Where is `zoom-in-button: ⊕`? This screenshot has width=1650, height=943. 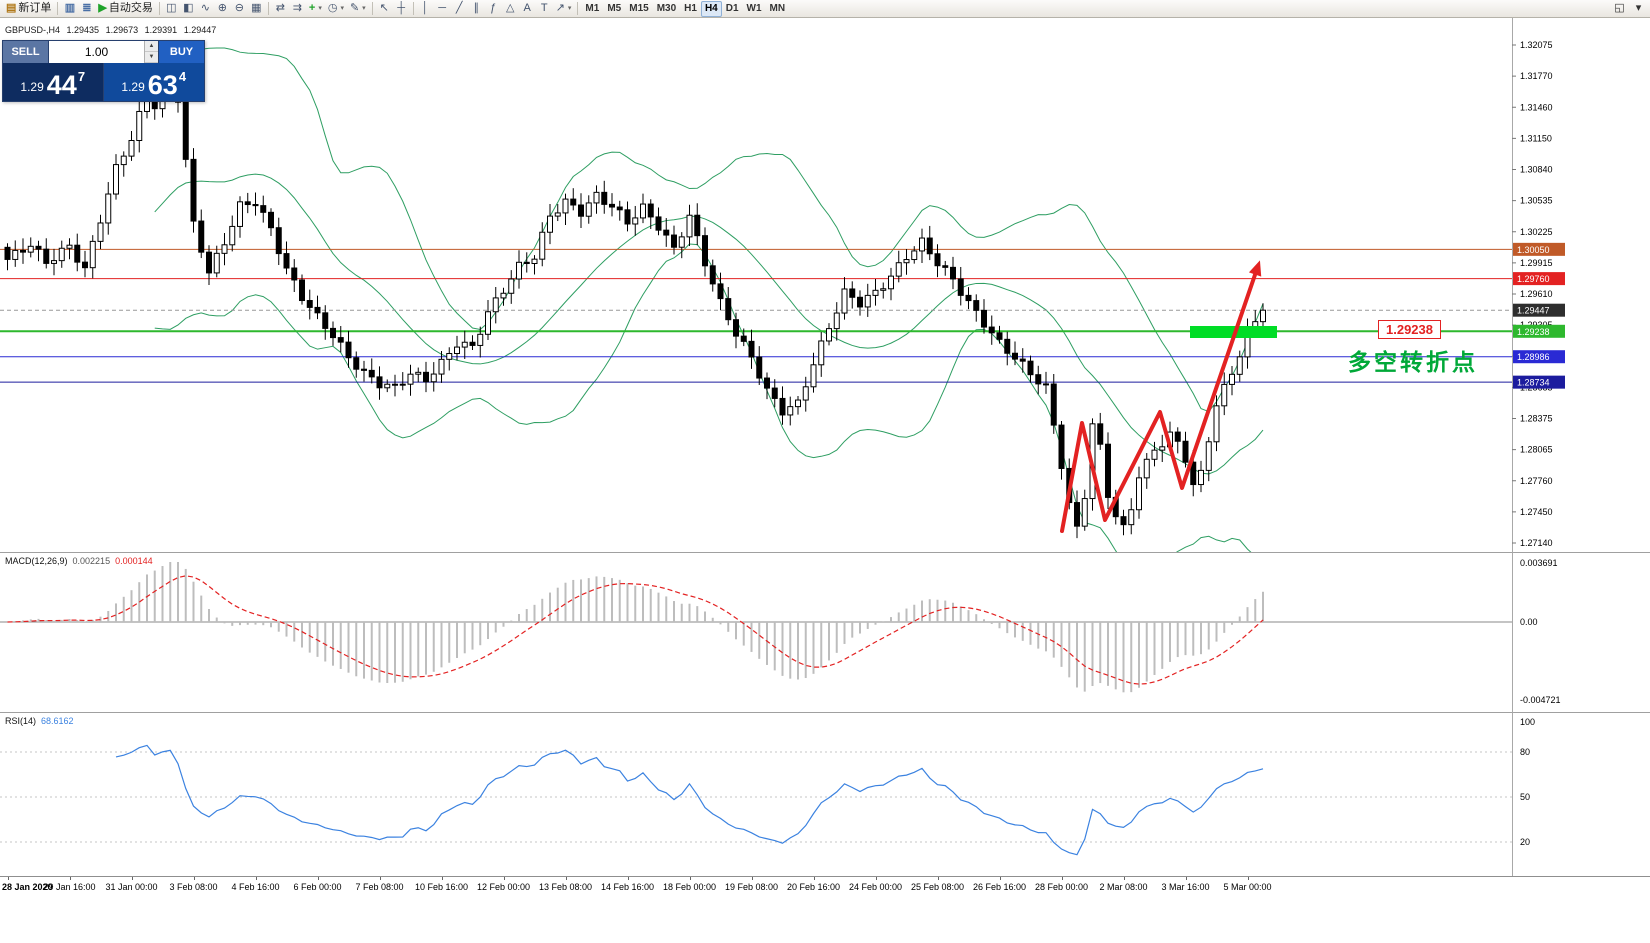
zoom-in-button: ⊕ is located at coordinates (222, 9).